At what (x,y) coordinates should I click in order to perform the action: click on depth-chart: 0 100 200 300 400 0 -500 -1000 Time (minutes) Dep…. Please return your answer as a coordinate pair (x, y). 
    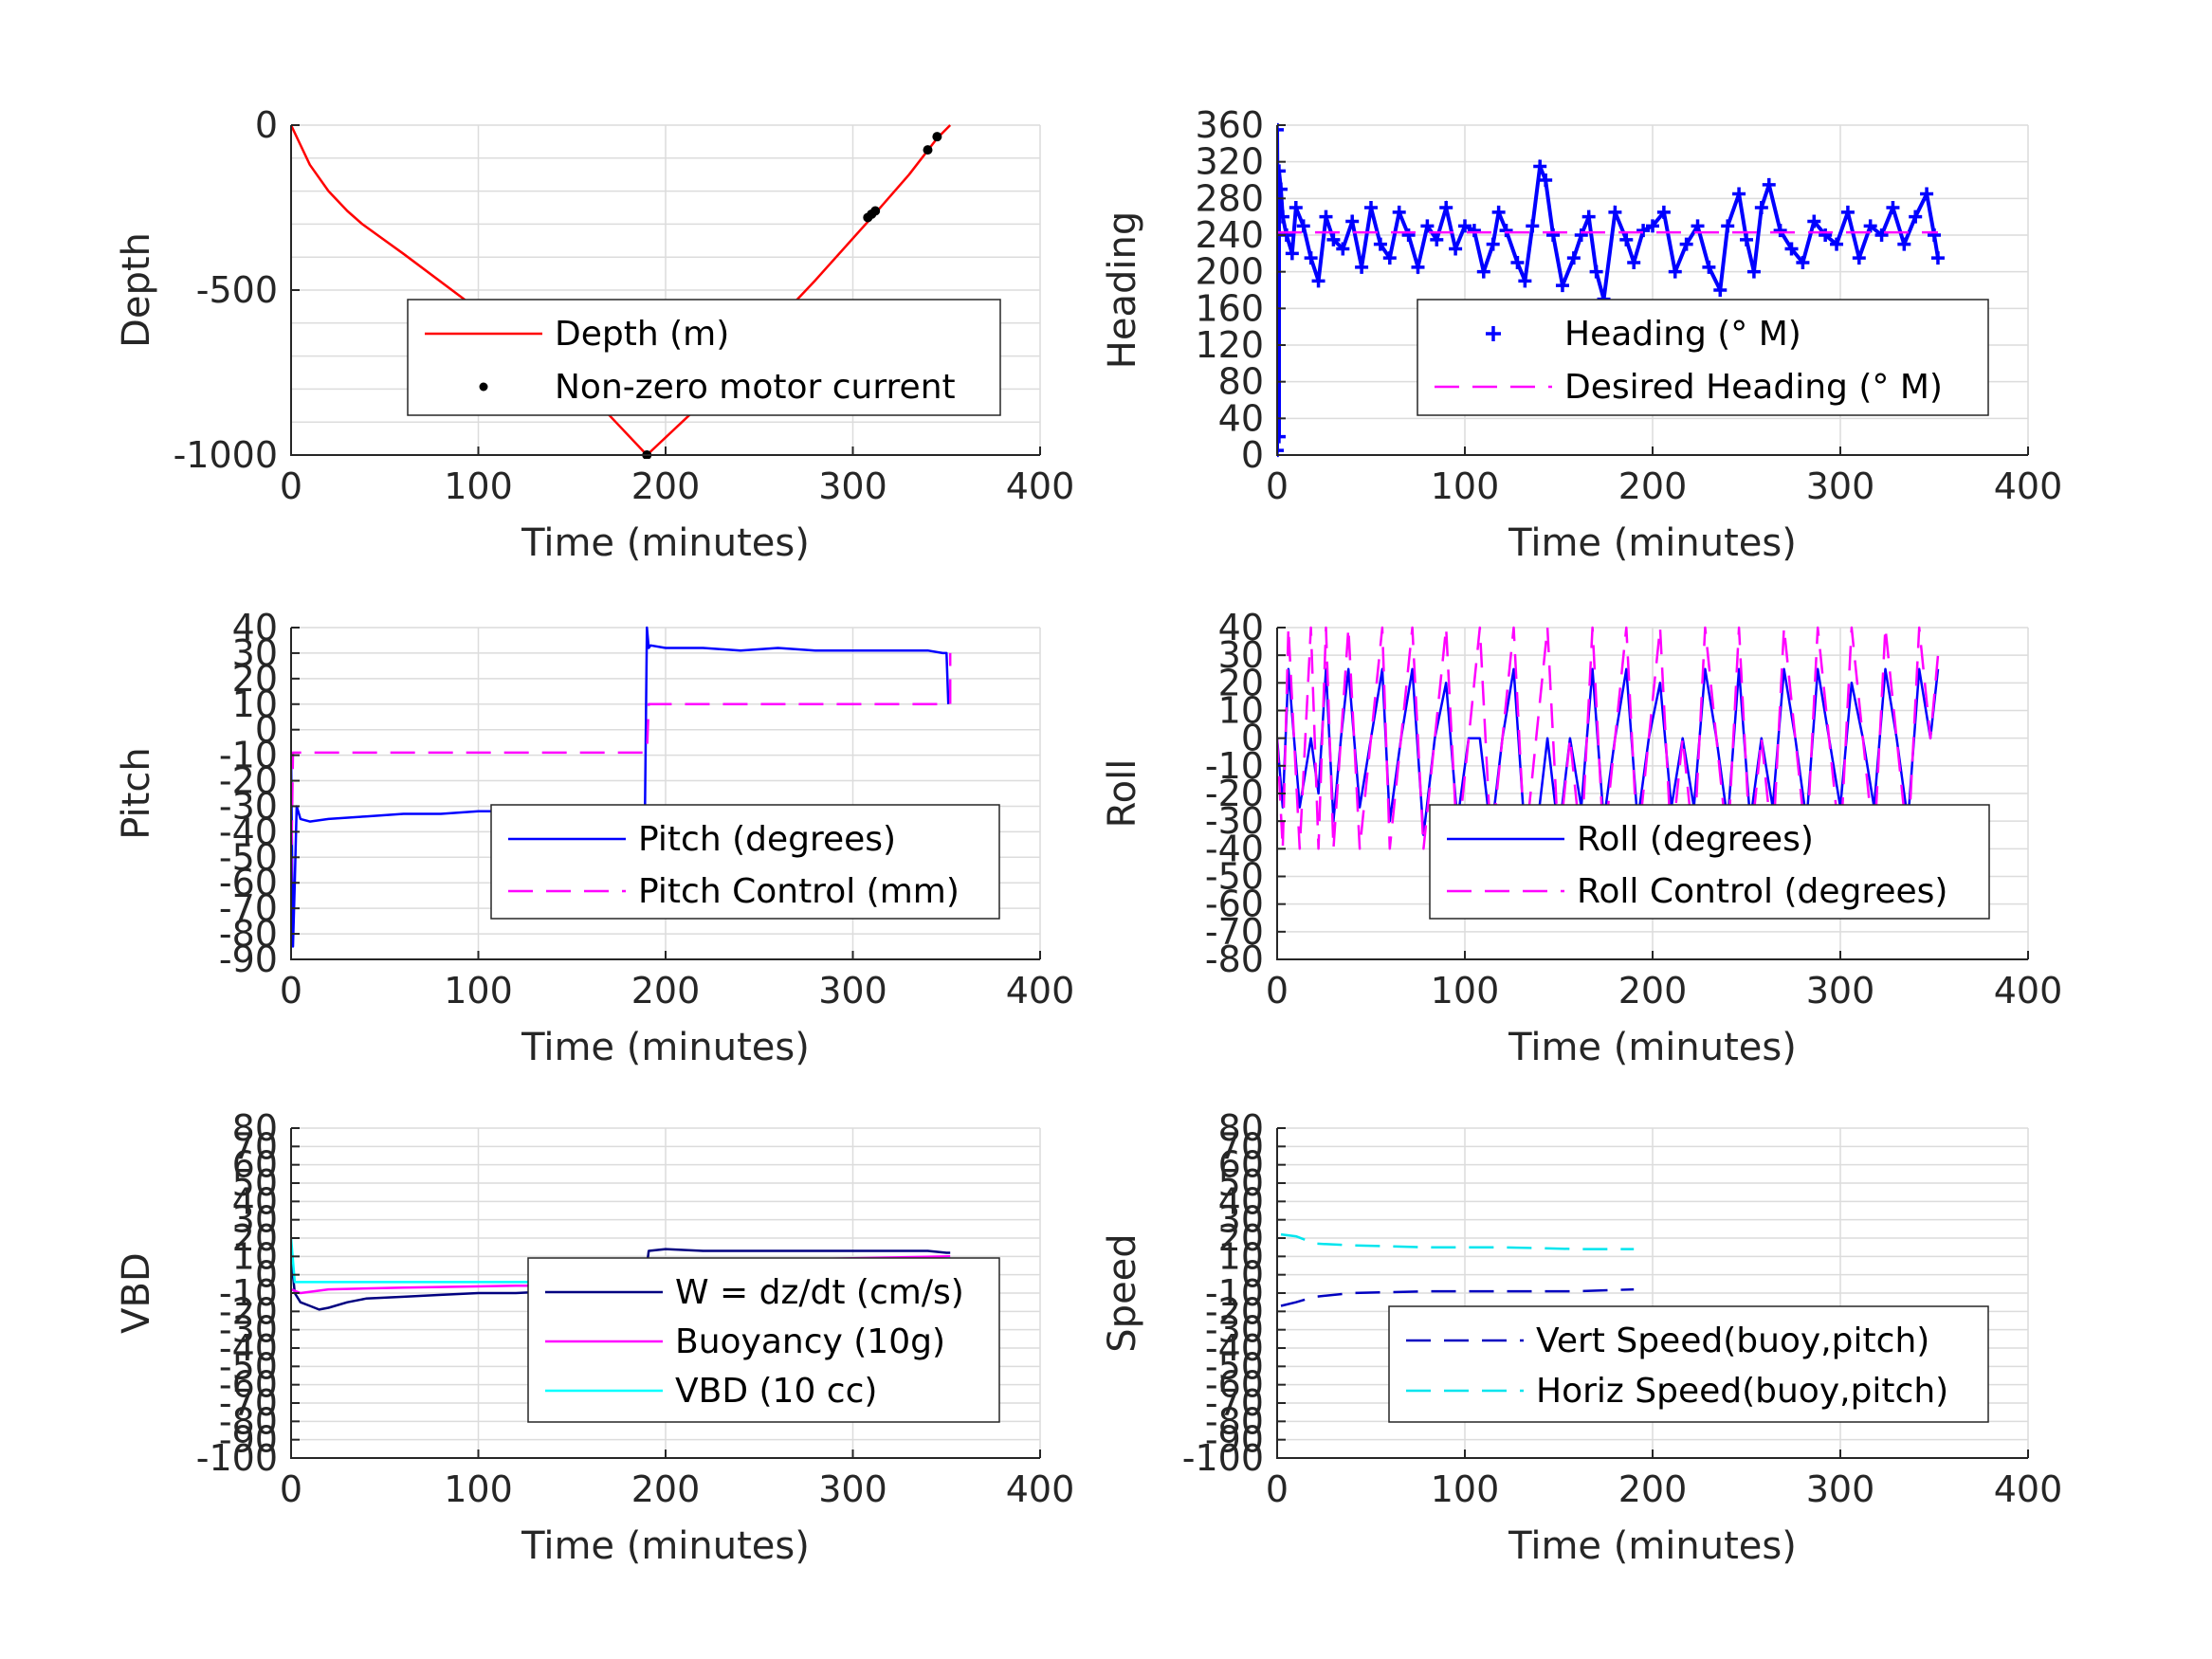
    Looking at the image, I should click on (594, 334).